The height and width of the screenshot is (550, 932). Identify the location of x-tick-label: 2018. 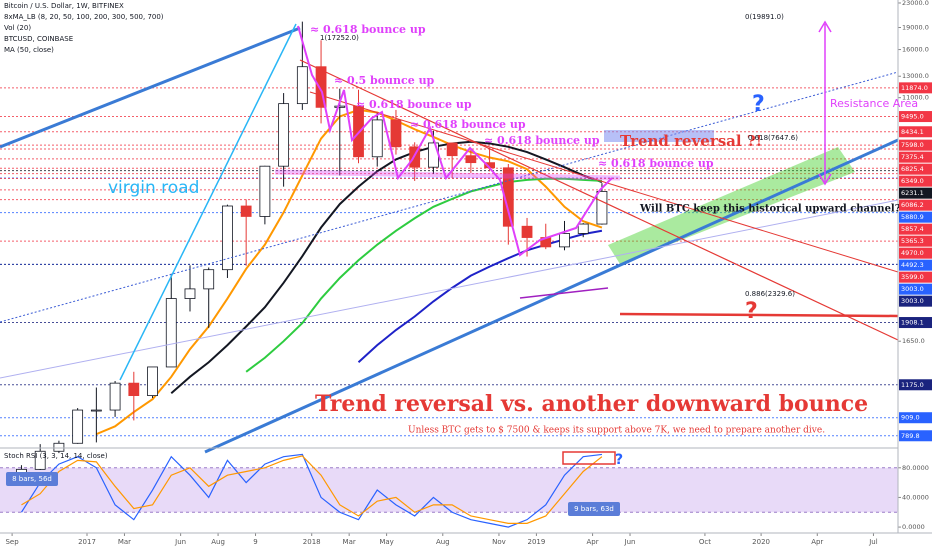
(312, 542).